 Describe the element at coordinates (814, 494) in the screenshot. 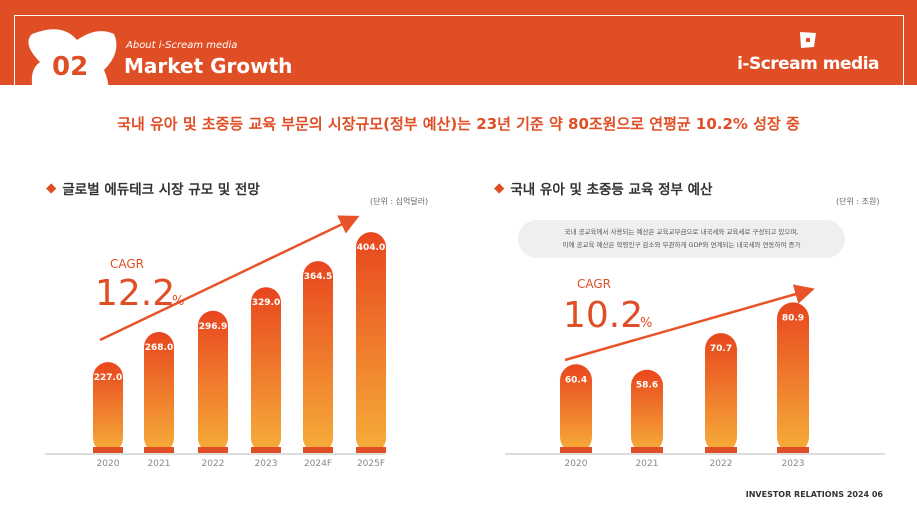

I see `footer: INVESTOR RELATIONS 2024 06` at that location.